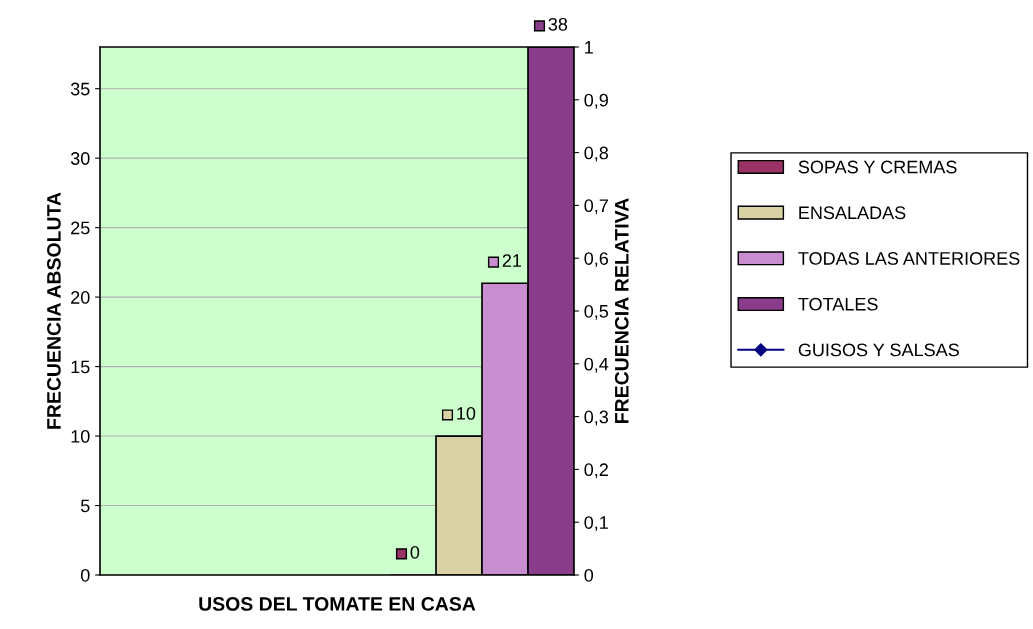 The image size is (1033, 629). I want to click on y2-tick-label: 0,4, so click(596, 365).